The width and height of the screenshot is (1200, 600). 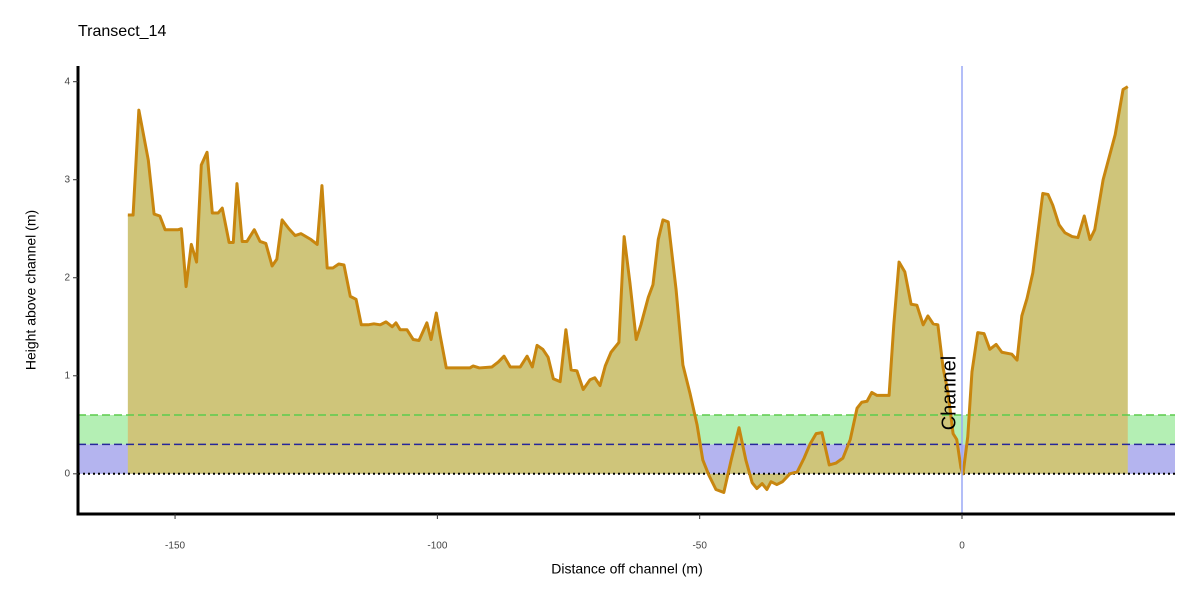 I want to click on y-axis-label: Height above channel (m), so click(x=31, y=290).